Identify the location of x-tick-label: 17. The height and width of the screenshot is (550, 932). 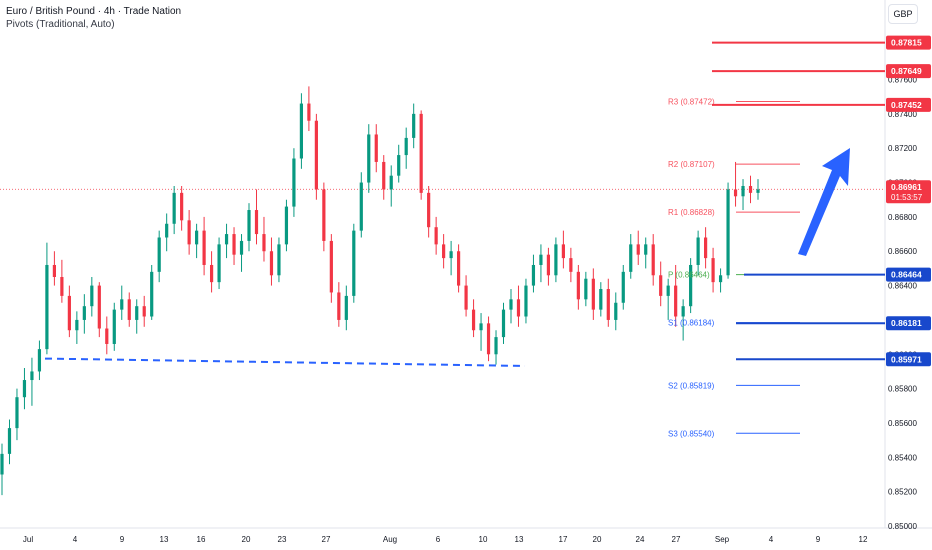
(563, 539).